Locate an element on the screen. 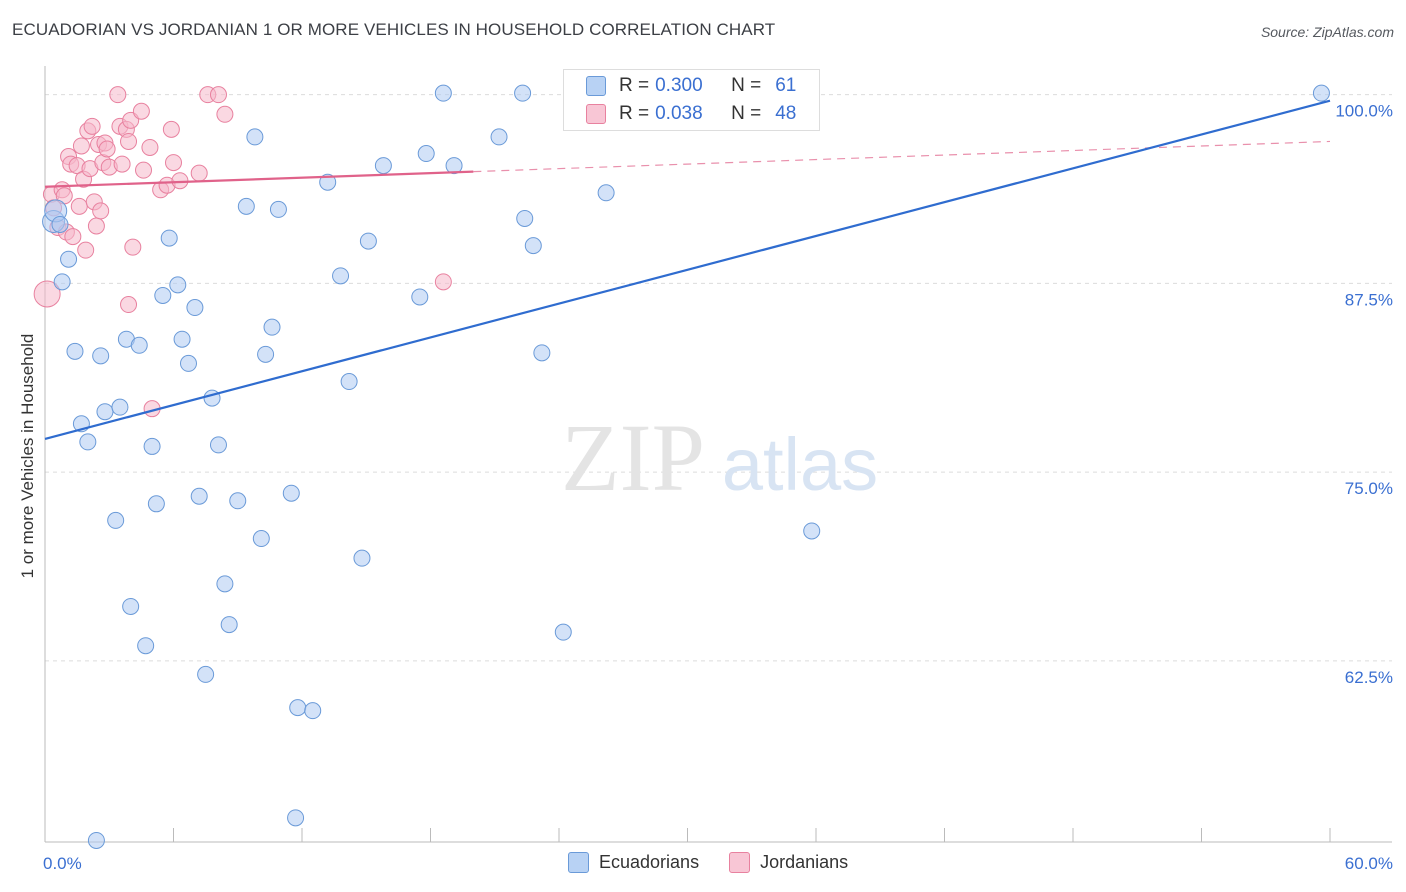 This screenshot has height=892, width=1406. y-tick-label: 87.5% is located at coordinates (1369, 299).